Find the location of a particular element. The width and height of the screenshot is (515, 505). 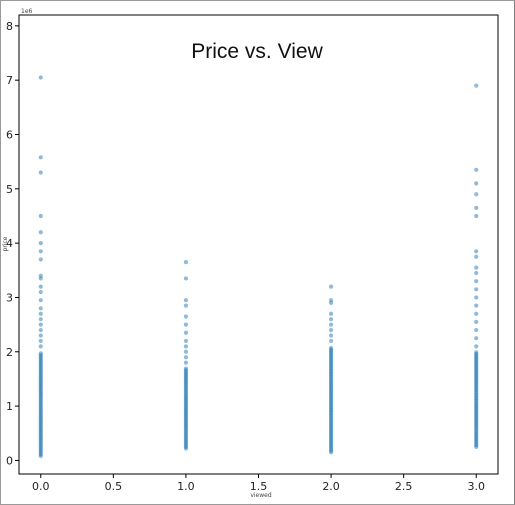

y-tick-label: 3 is located at coordinates (9, 297).